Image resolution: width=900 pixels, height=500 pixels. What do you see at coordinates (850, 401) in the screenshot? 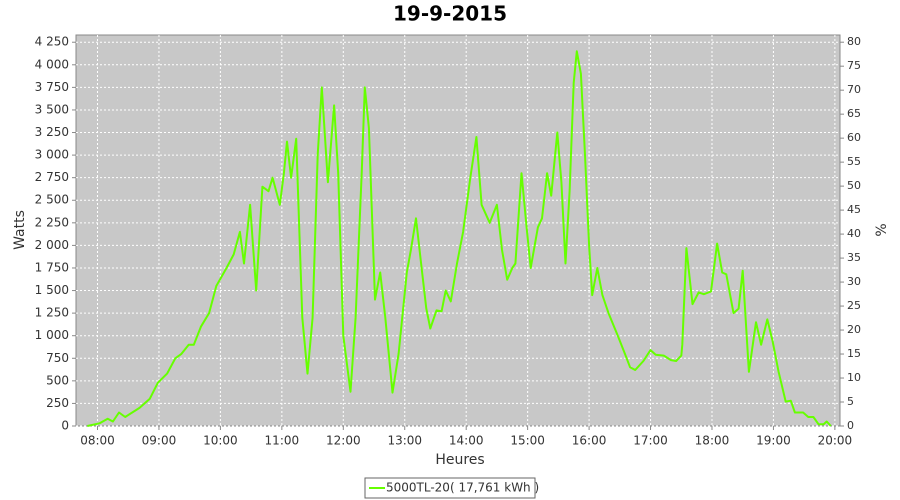
I see `y2-tick-label: 5` at bounding box center [850, 401].